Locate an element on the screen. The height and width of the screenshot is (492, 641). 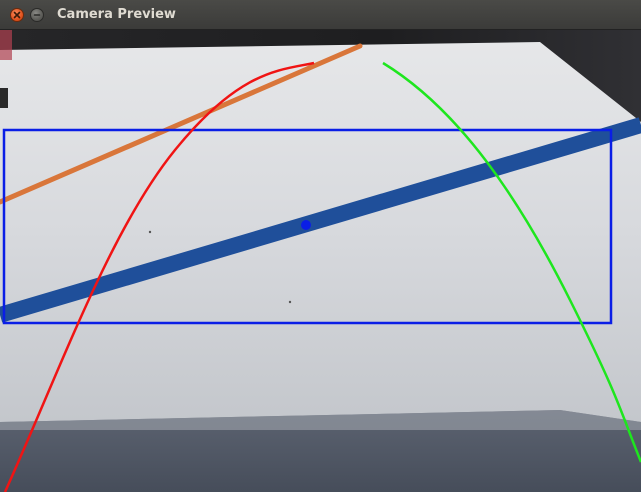
corner-object is located at coordinates (6, 45).